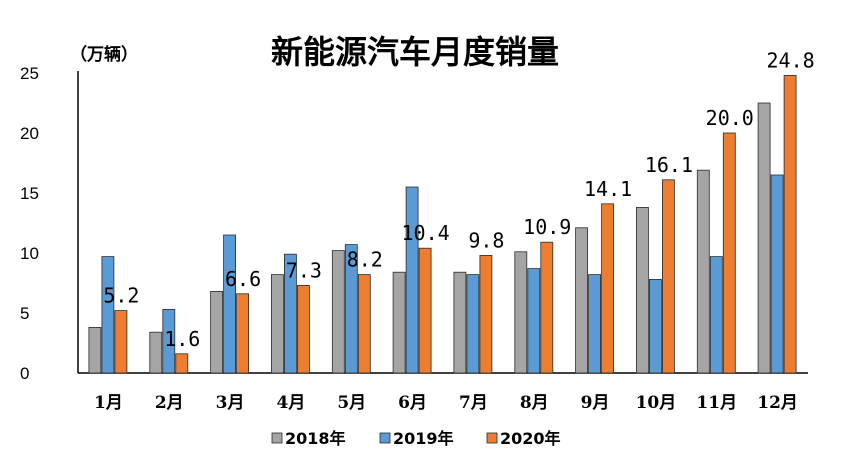  Describe the element at coordinates (29, 133) in the screenshot. I see `y-tick-label: 20` at that location.